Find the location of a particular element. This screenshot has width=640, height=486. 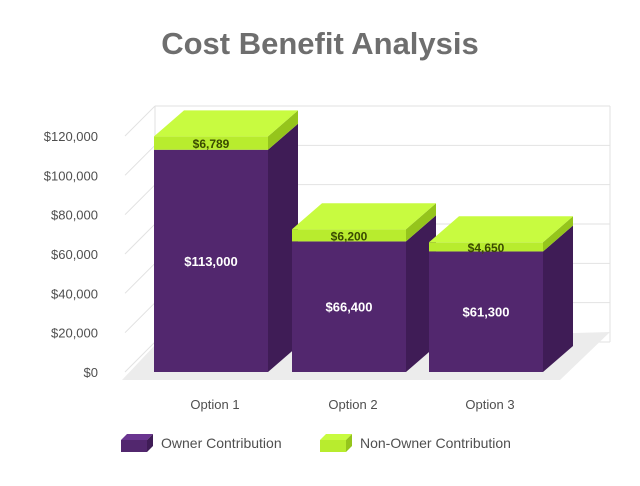

x-tick-label: Option 3 is located at coordinates (489, 404).